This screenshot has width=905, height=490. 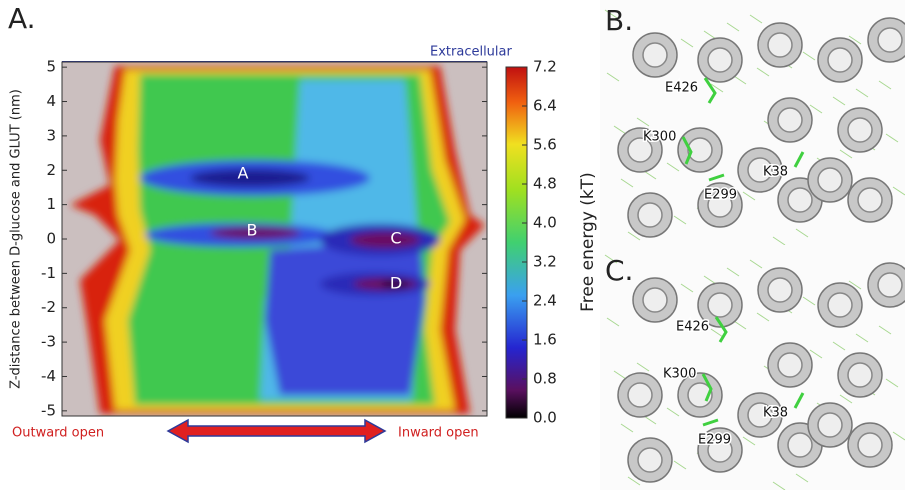 What do you see at coordinates (51, 170) in the screenshot?
I see `y-tick-label: 2` at bounding box center [51, 170].